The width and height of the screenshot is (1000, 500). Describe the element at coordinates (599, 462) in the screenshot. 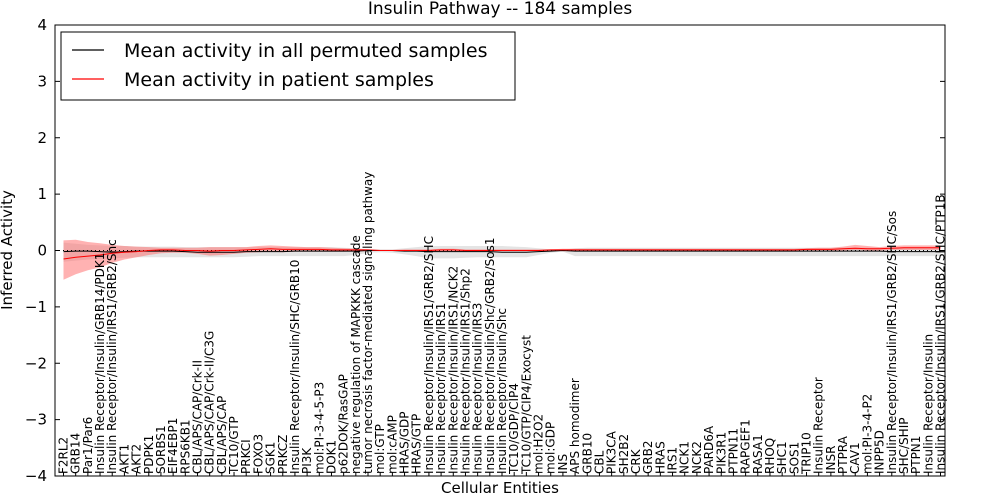

I see `x-tick-label: CBL` at that location.